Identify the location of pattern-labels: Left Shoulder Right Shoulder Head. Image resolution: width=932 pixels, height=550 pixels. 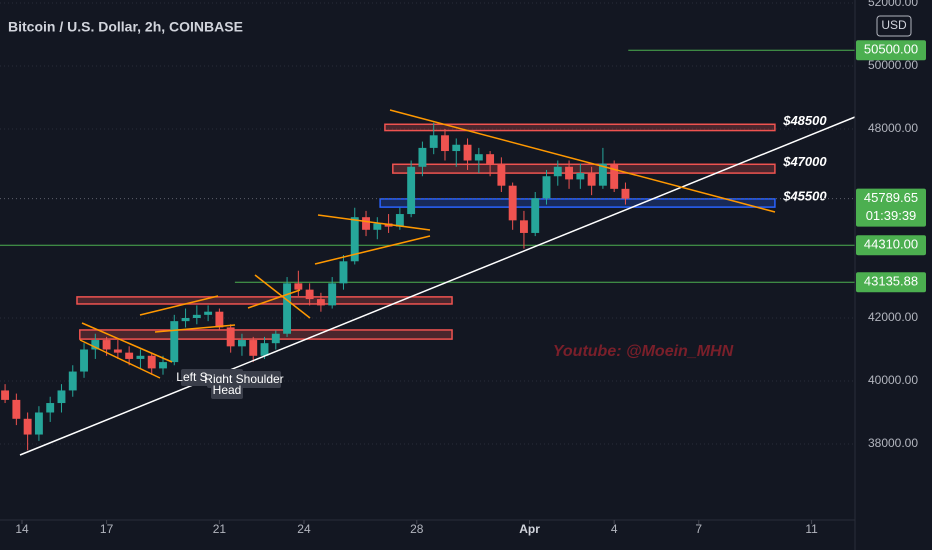
(230, 384).